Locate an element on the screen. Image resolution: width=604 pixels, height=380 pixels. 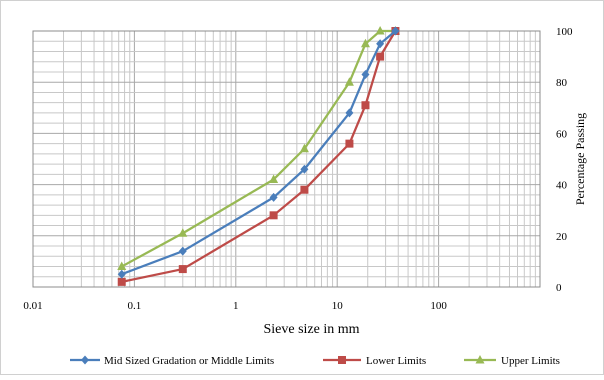
legend-entry: Mid Sized Gradation or Middle Limits is located at coordinates (172, 361).